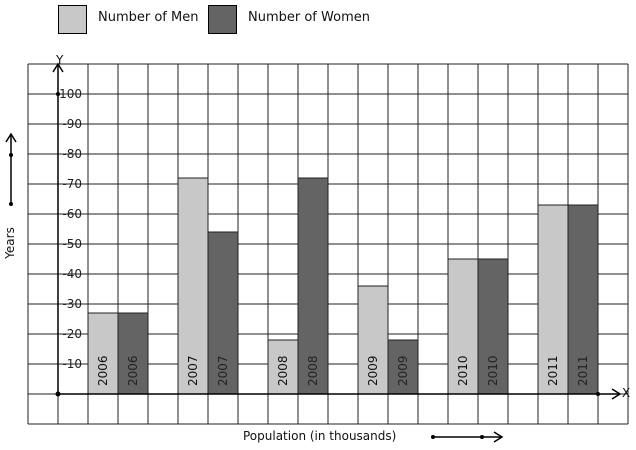 This screenshot has width=636, height=450. What do you see at coordinates (58, 67) in the screenshot?
I see `y-axis-arrowhead` at bounding box center [58, 67].